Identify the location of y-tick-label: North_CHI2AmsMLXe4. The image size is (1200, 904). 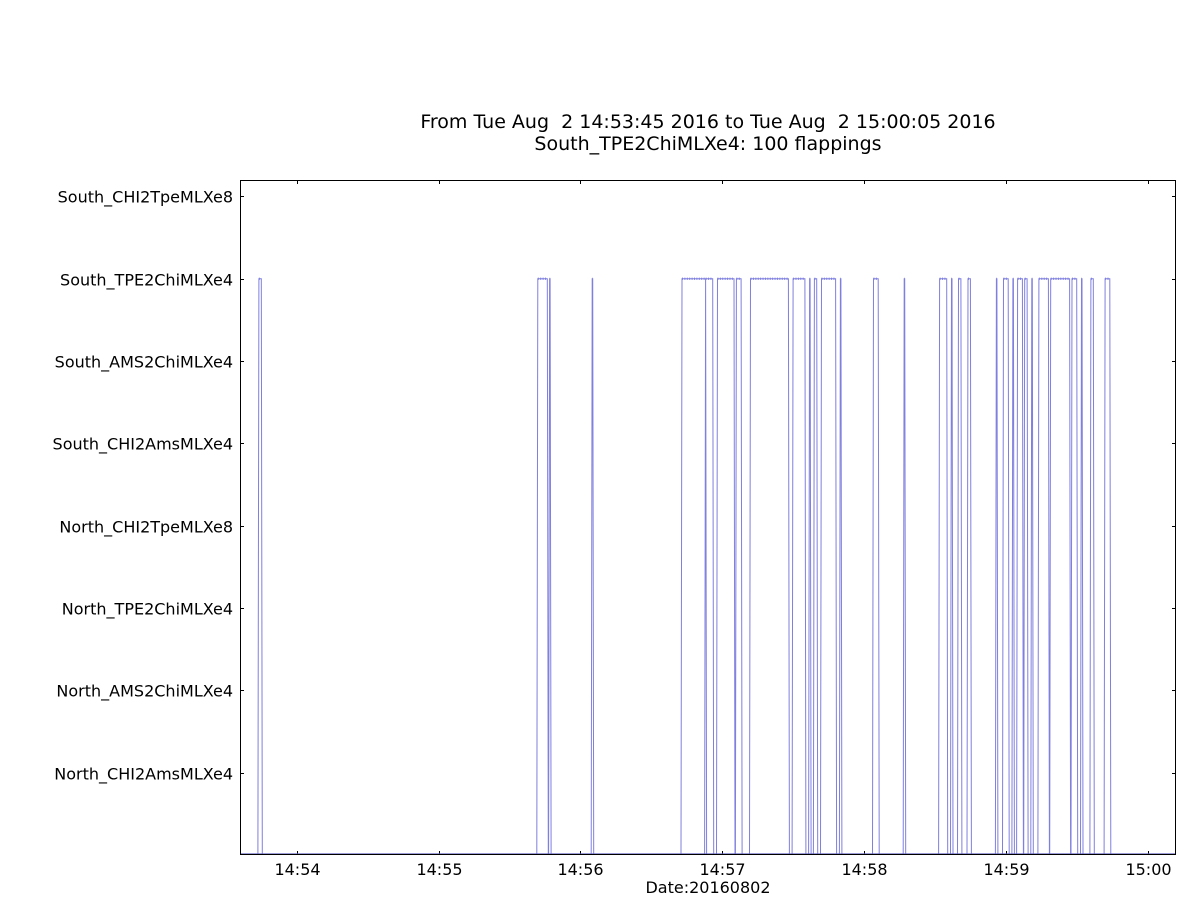
(143, 775).